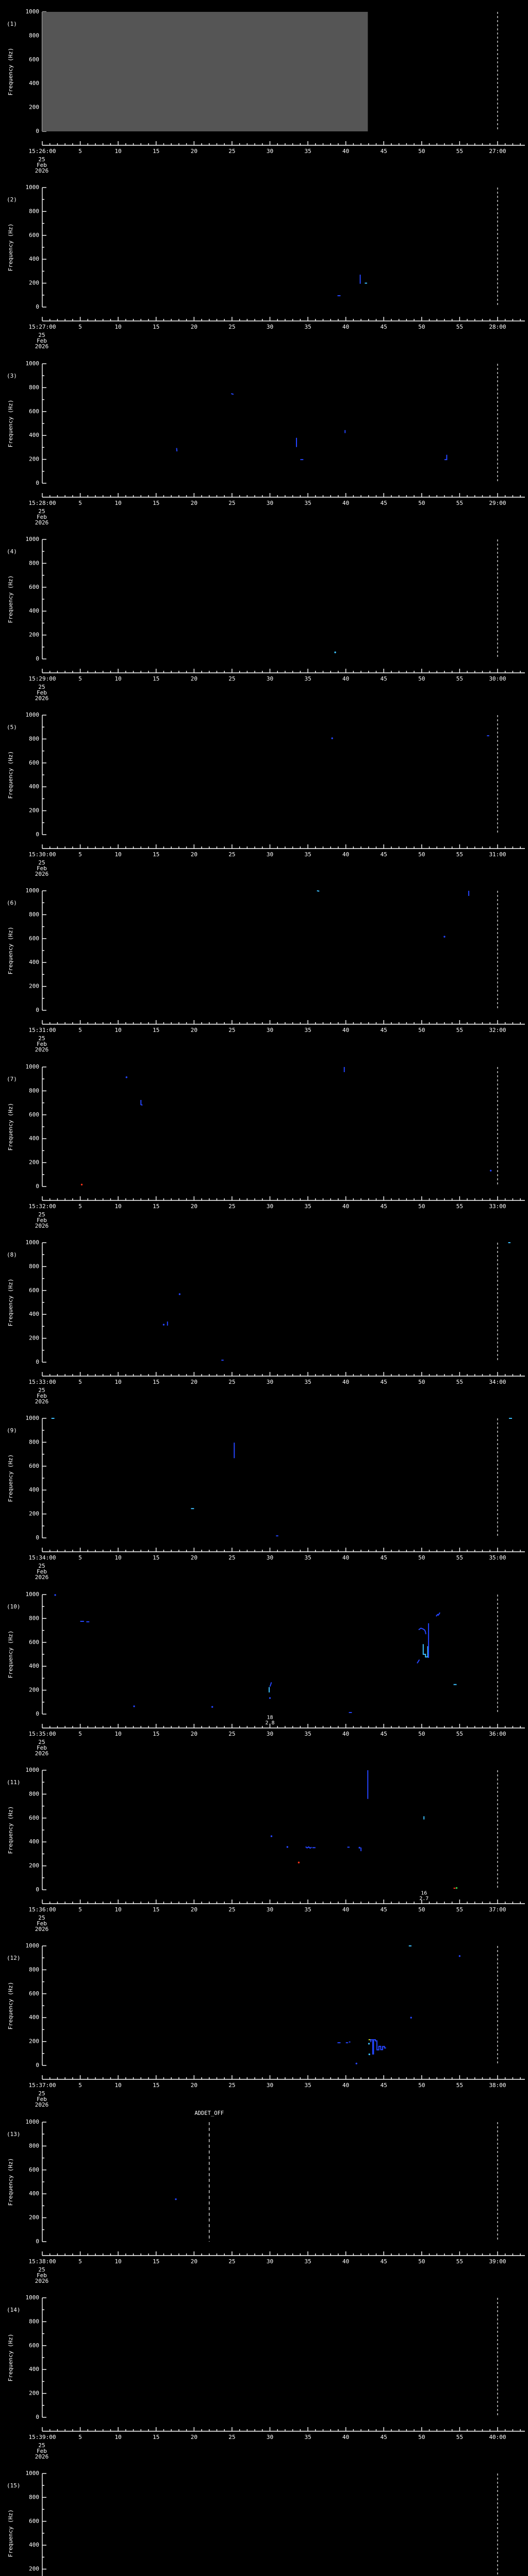 This screenshot has height=2576, width=528. Describe the element at coordinates (424, 1893) in the screenshot. I see `detection-annotation: 16` at that location.